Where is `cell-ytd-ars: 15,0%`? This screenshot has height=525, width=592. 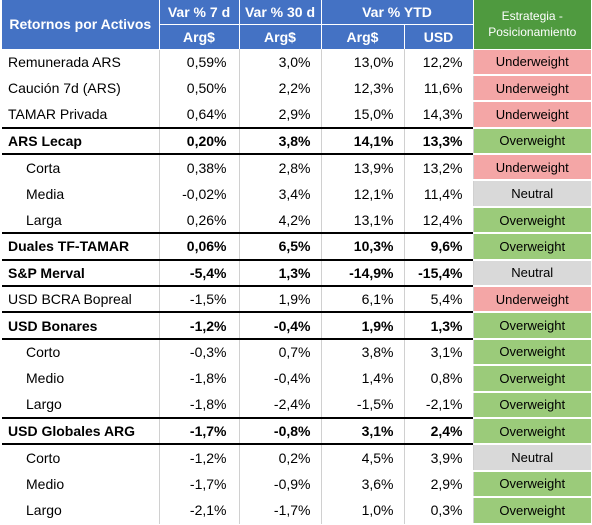 cell-ytd-ars: 15,0% is located at coordinates (363, 114).